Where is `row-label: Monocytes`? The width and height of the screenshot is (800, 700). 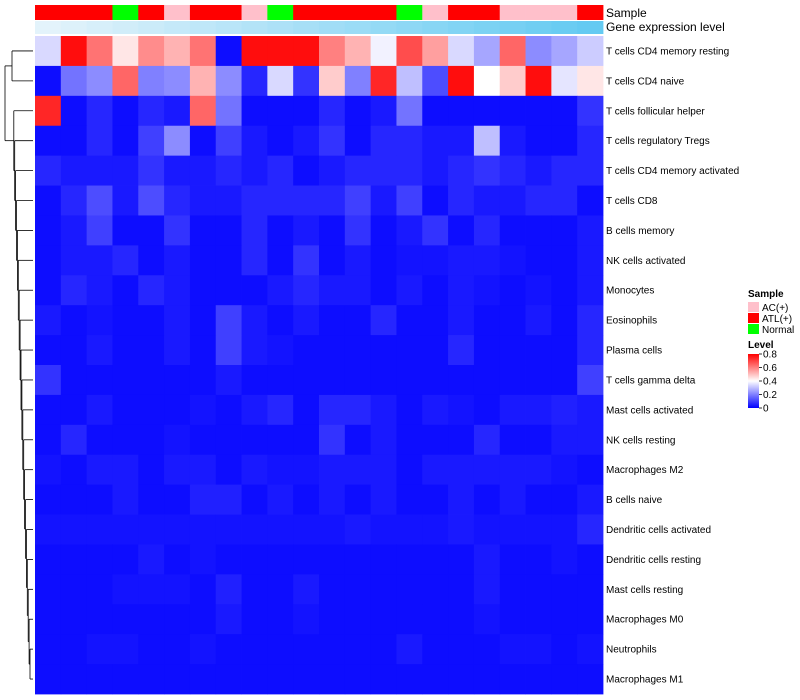 row-label: Monocytes is located at coordinates (630, 291).